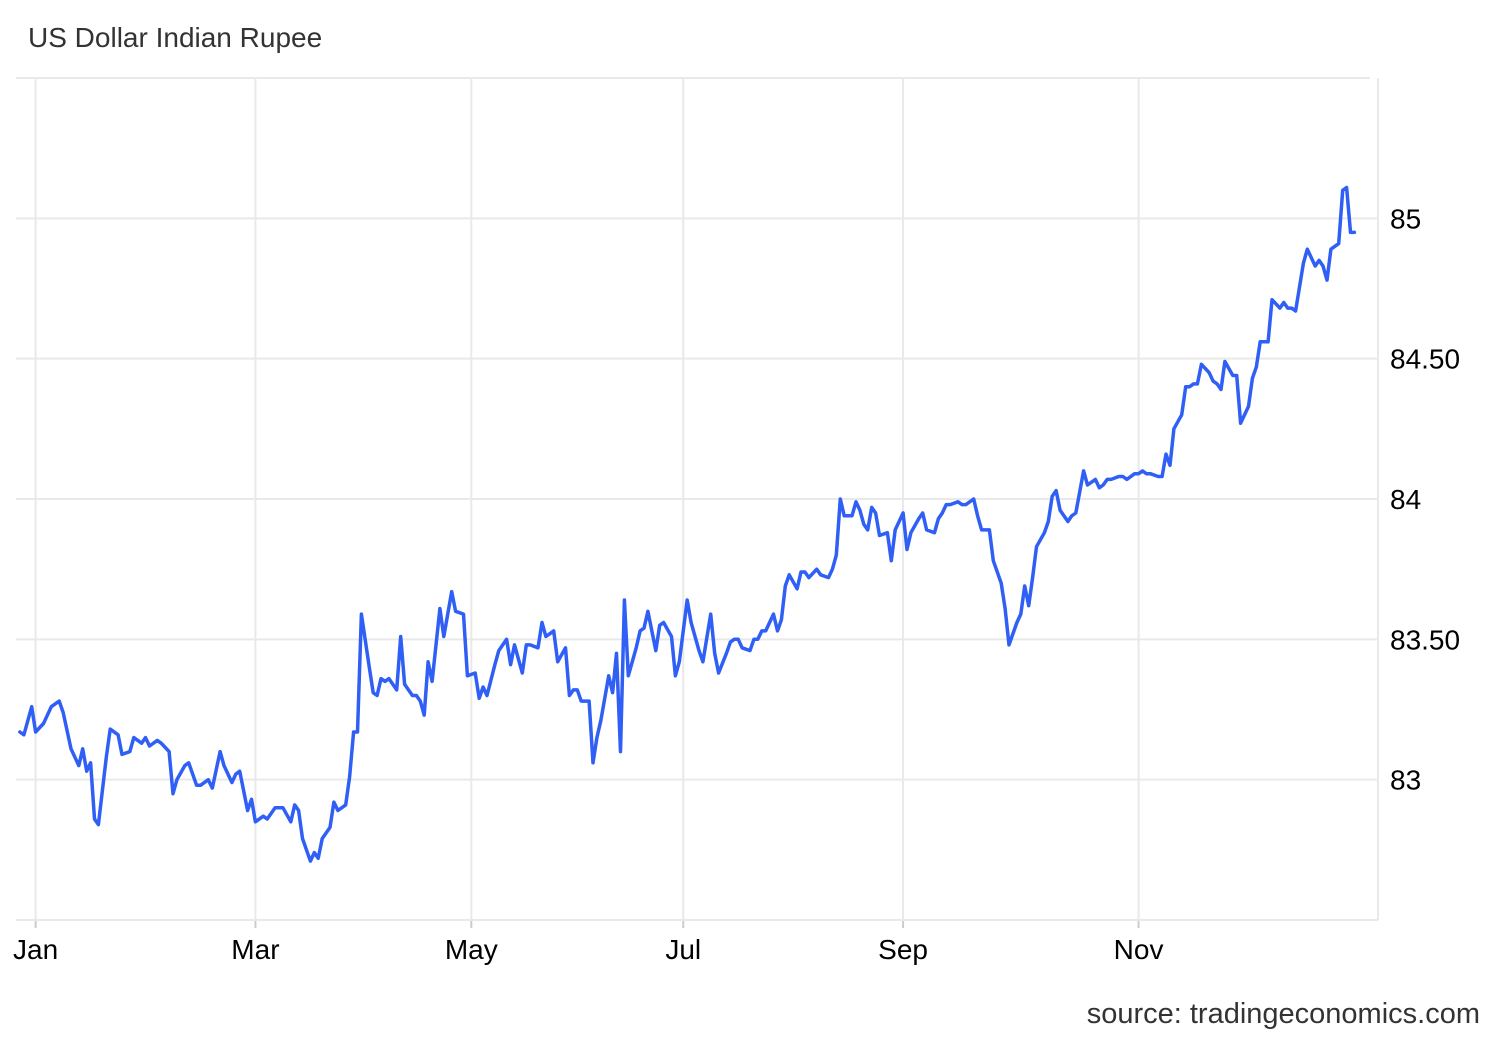 The height and width of the screenshot is (1040, 1500). I want to click on y-tick-label: 83.50, so click(1425, 639).